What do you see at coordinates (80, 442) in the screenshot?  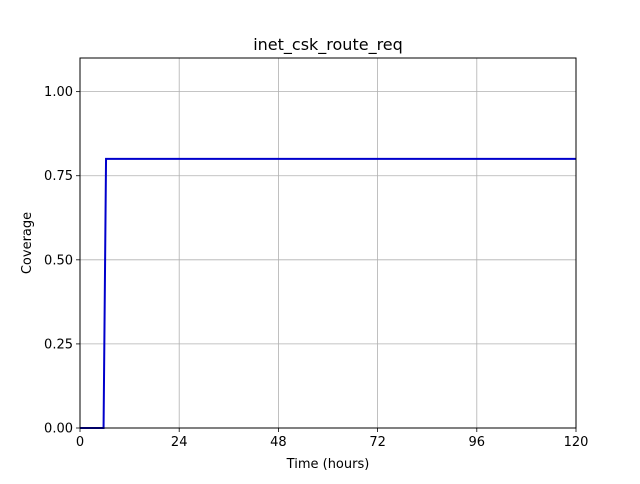 I see `x-tick-label: 0` at bounding box center [80, 442].